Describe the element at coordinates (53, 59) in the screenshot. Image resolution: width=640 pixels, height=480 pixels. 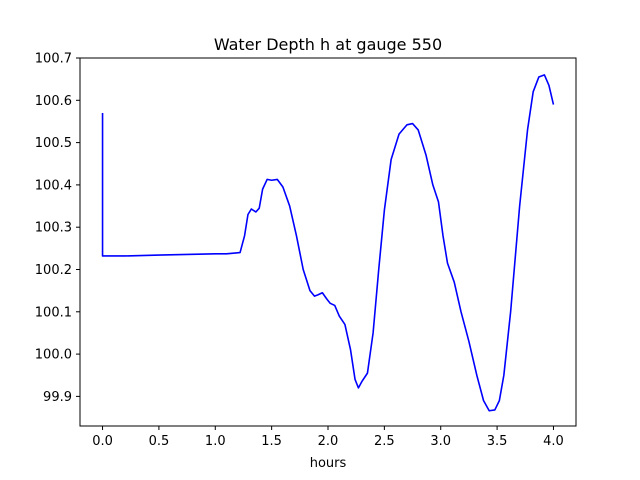
I see `y-tick-label: 100.7` at that location.